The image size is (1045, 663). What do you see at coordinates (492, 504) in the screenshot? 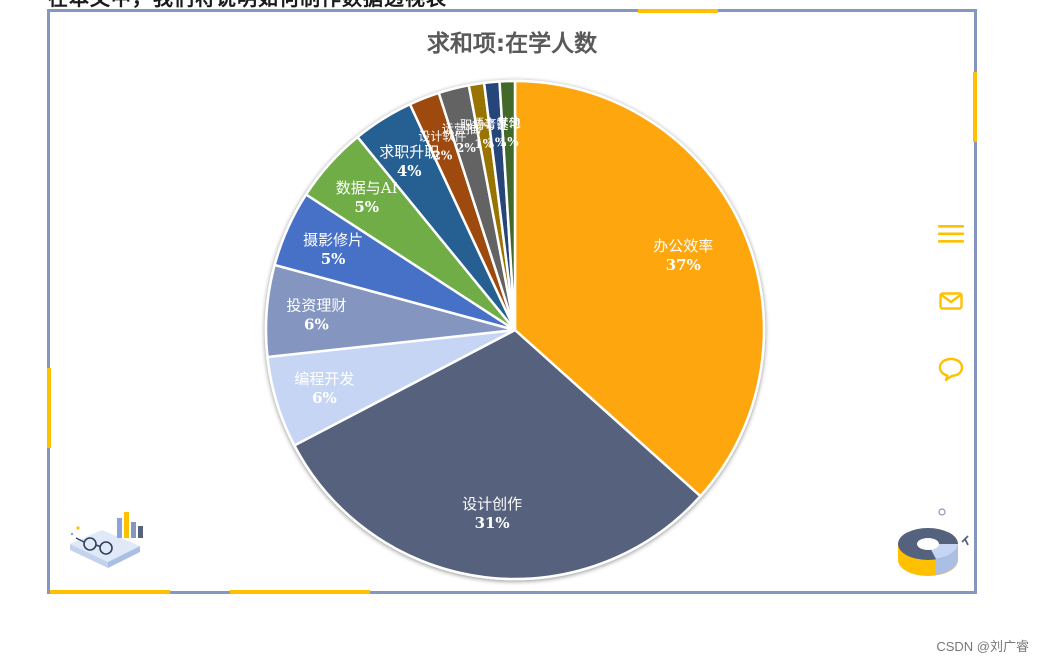
I see `pie-label-category: 设计创作` at bounding box center [492, 504].